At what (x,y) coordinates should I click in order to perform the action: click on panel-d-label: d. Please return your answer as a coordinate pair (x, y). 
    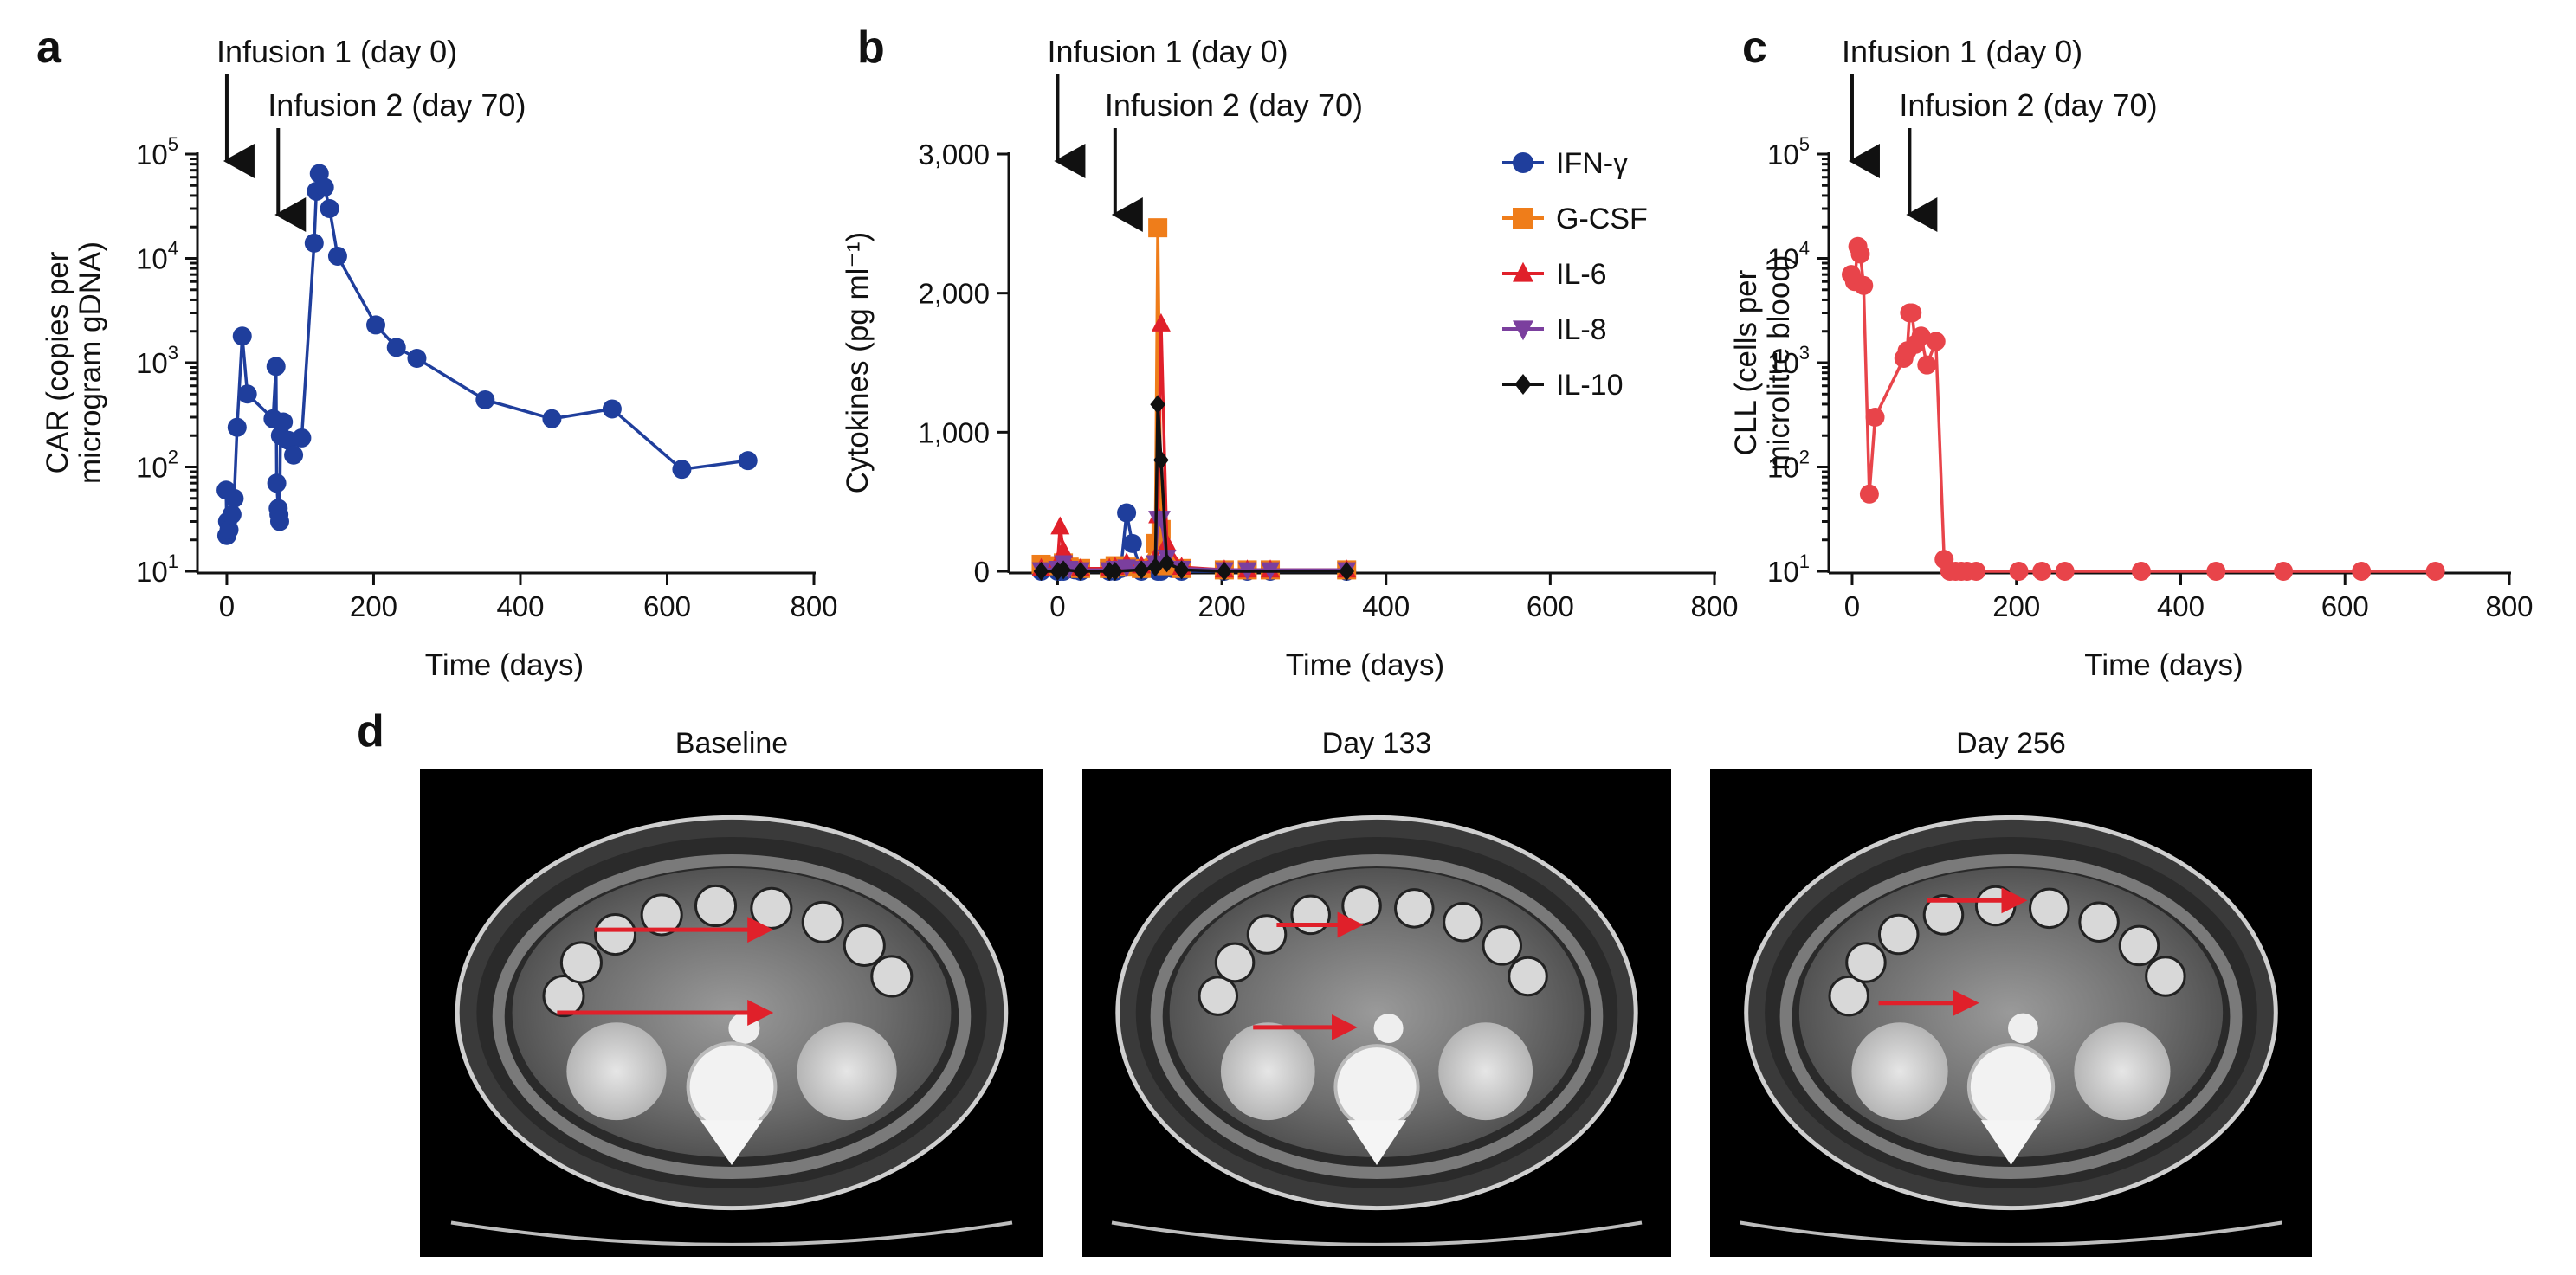
    Looking at the image, I should click on (371, 731).